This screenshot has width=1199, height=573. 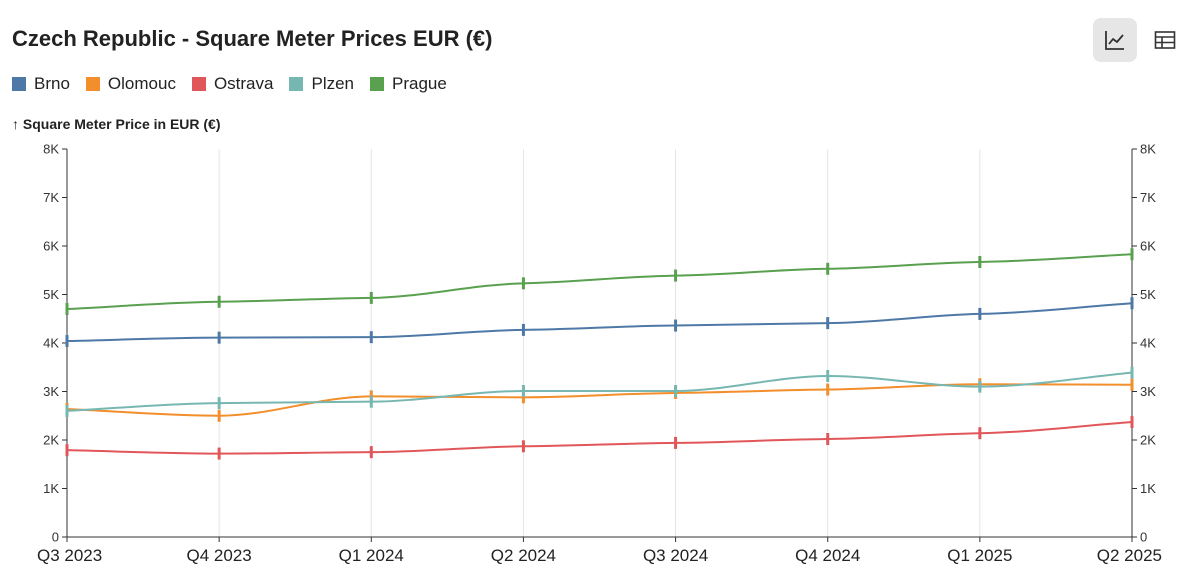 I want to click on legend-swatch-prague, so click(x=377, y=84).